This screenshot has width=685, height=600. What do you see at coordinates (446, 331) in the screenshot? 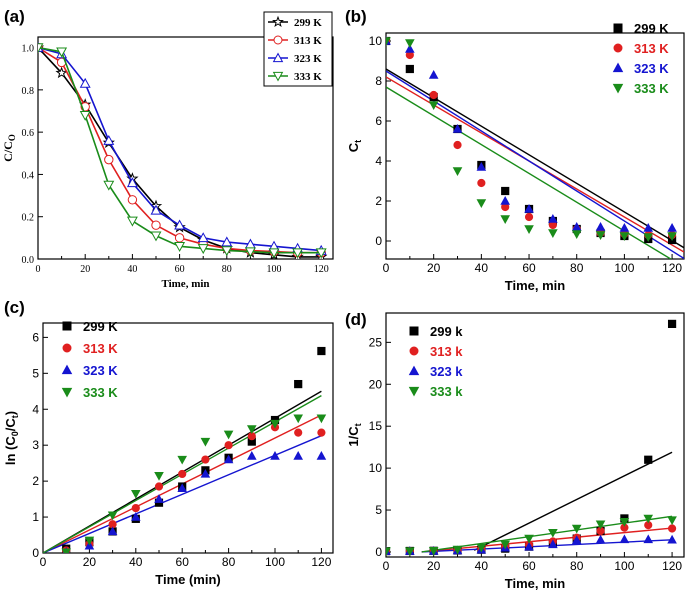
I see `legend-label: 299 k` at bounding box center [446, 331].